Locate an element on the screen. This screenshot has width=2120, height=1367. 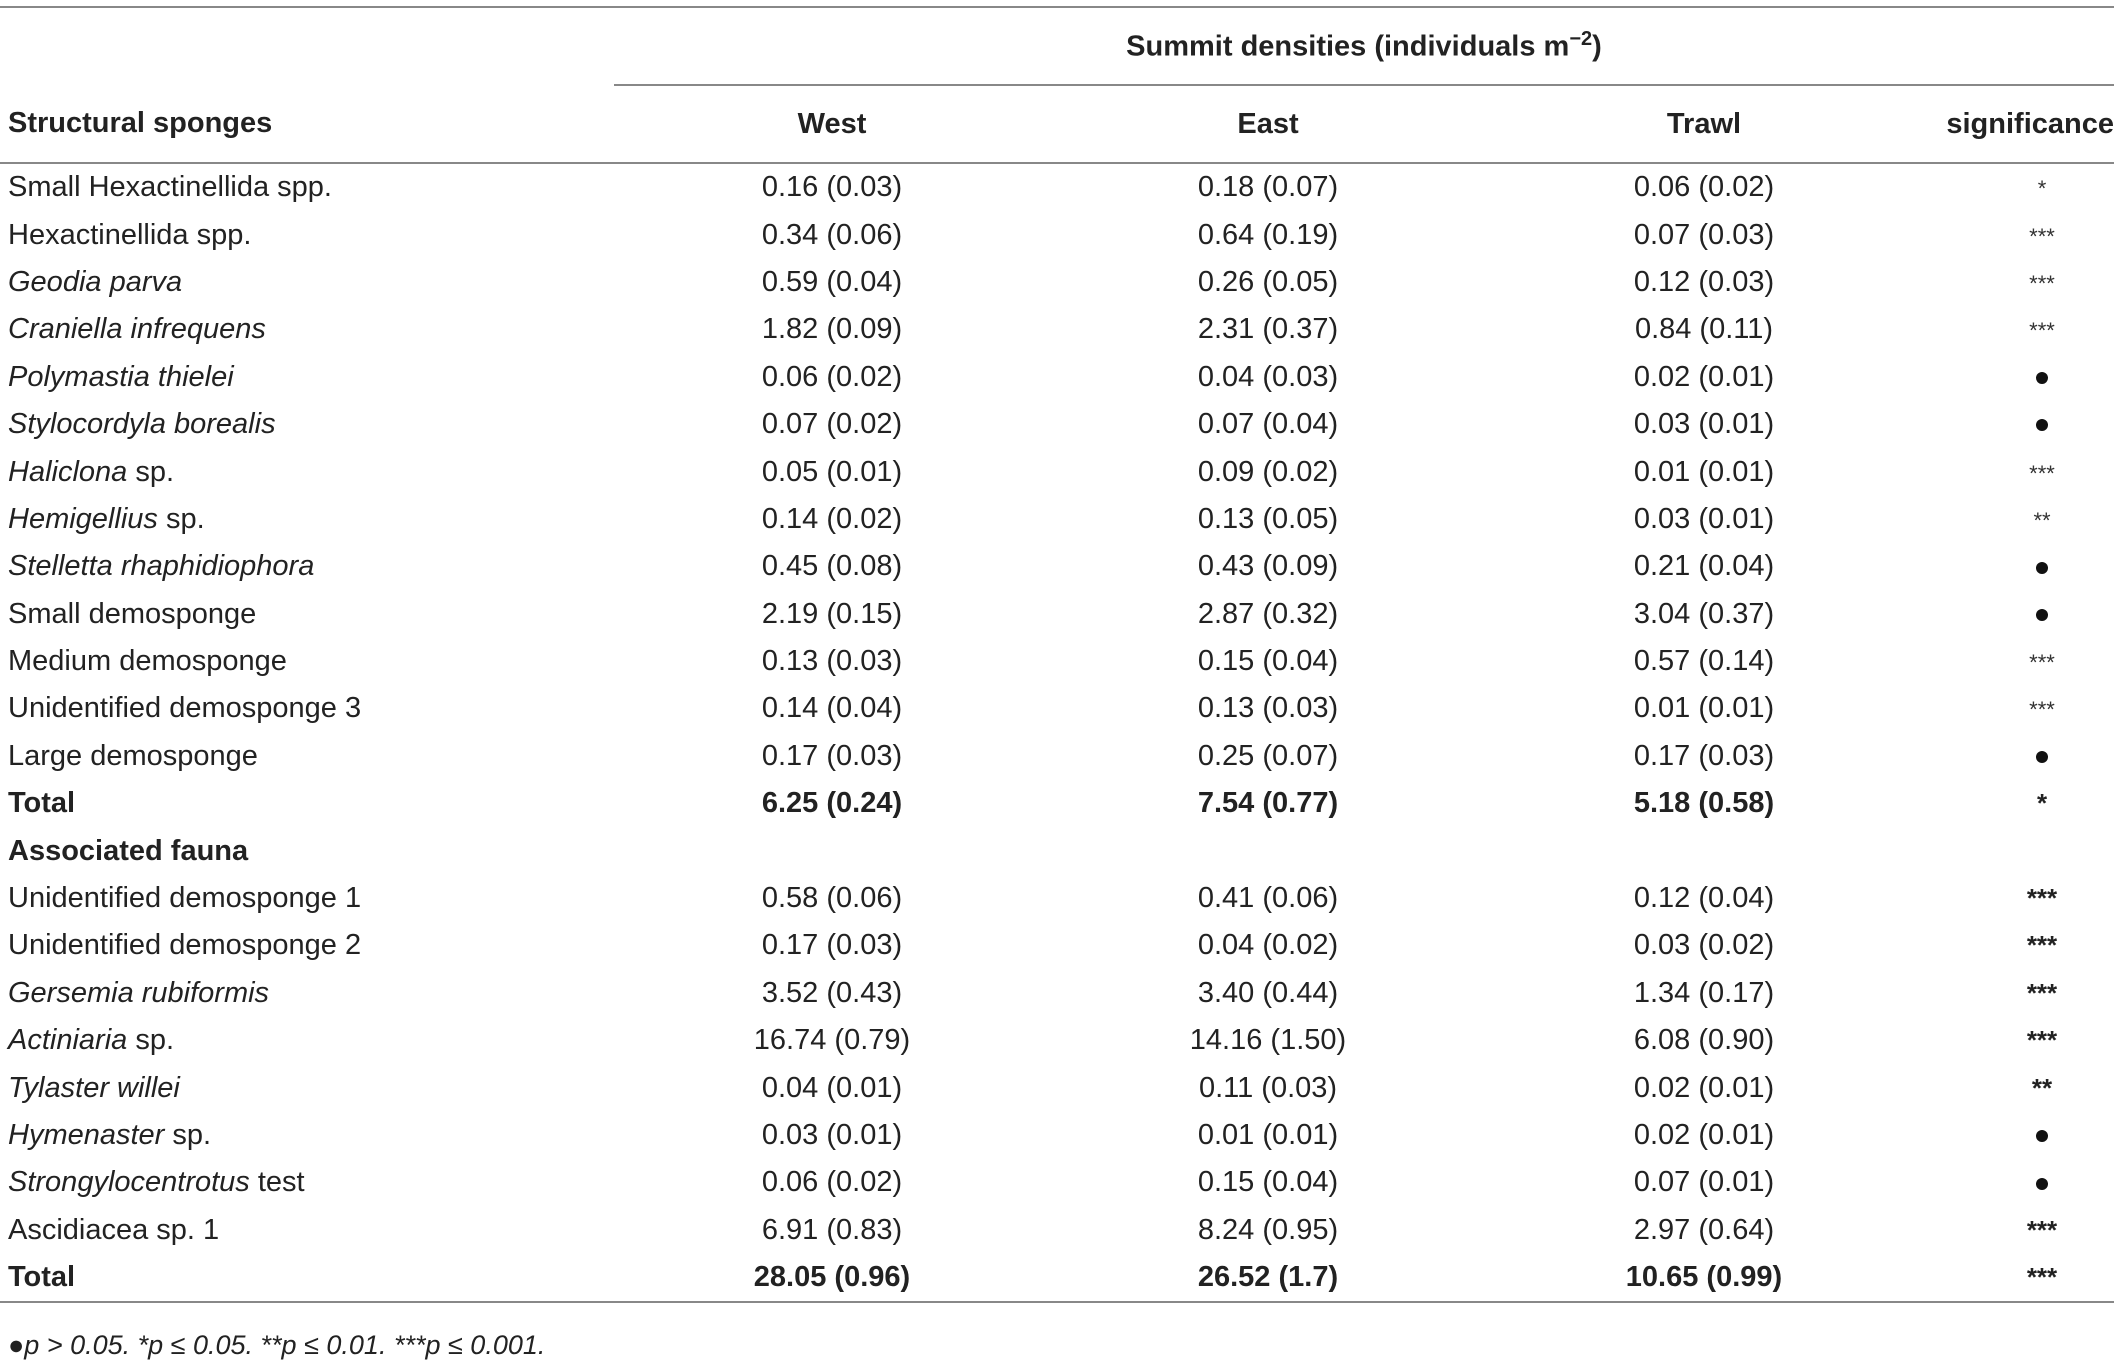
trawl-value-cell: 0.03 (0.01) is located at coordinates (1704, 518).